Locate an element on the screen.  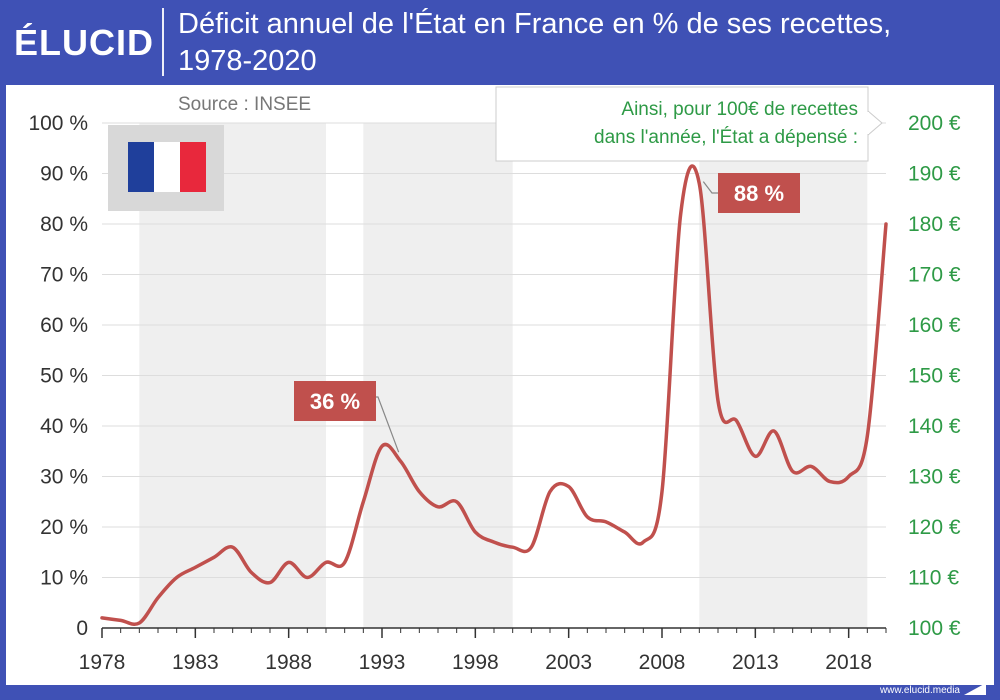
y-tick-label-left: 30 % is located at coordinates (64, 477).